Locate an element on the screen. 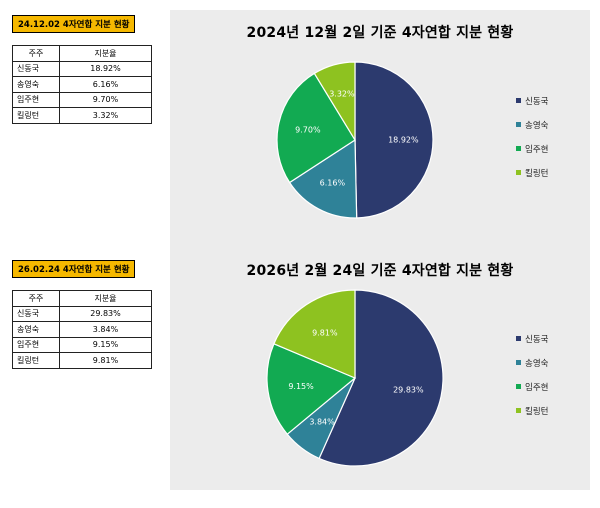  share-value: 9.70% is located at coordinates (105, 99).